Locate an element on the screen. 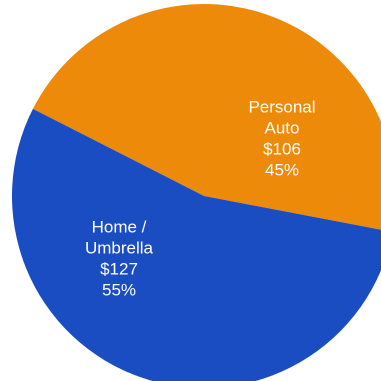 The width and height of the screenshot is (381, 381). slice-label-line: 55% is located at coordinates (119, 290).